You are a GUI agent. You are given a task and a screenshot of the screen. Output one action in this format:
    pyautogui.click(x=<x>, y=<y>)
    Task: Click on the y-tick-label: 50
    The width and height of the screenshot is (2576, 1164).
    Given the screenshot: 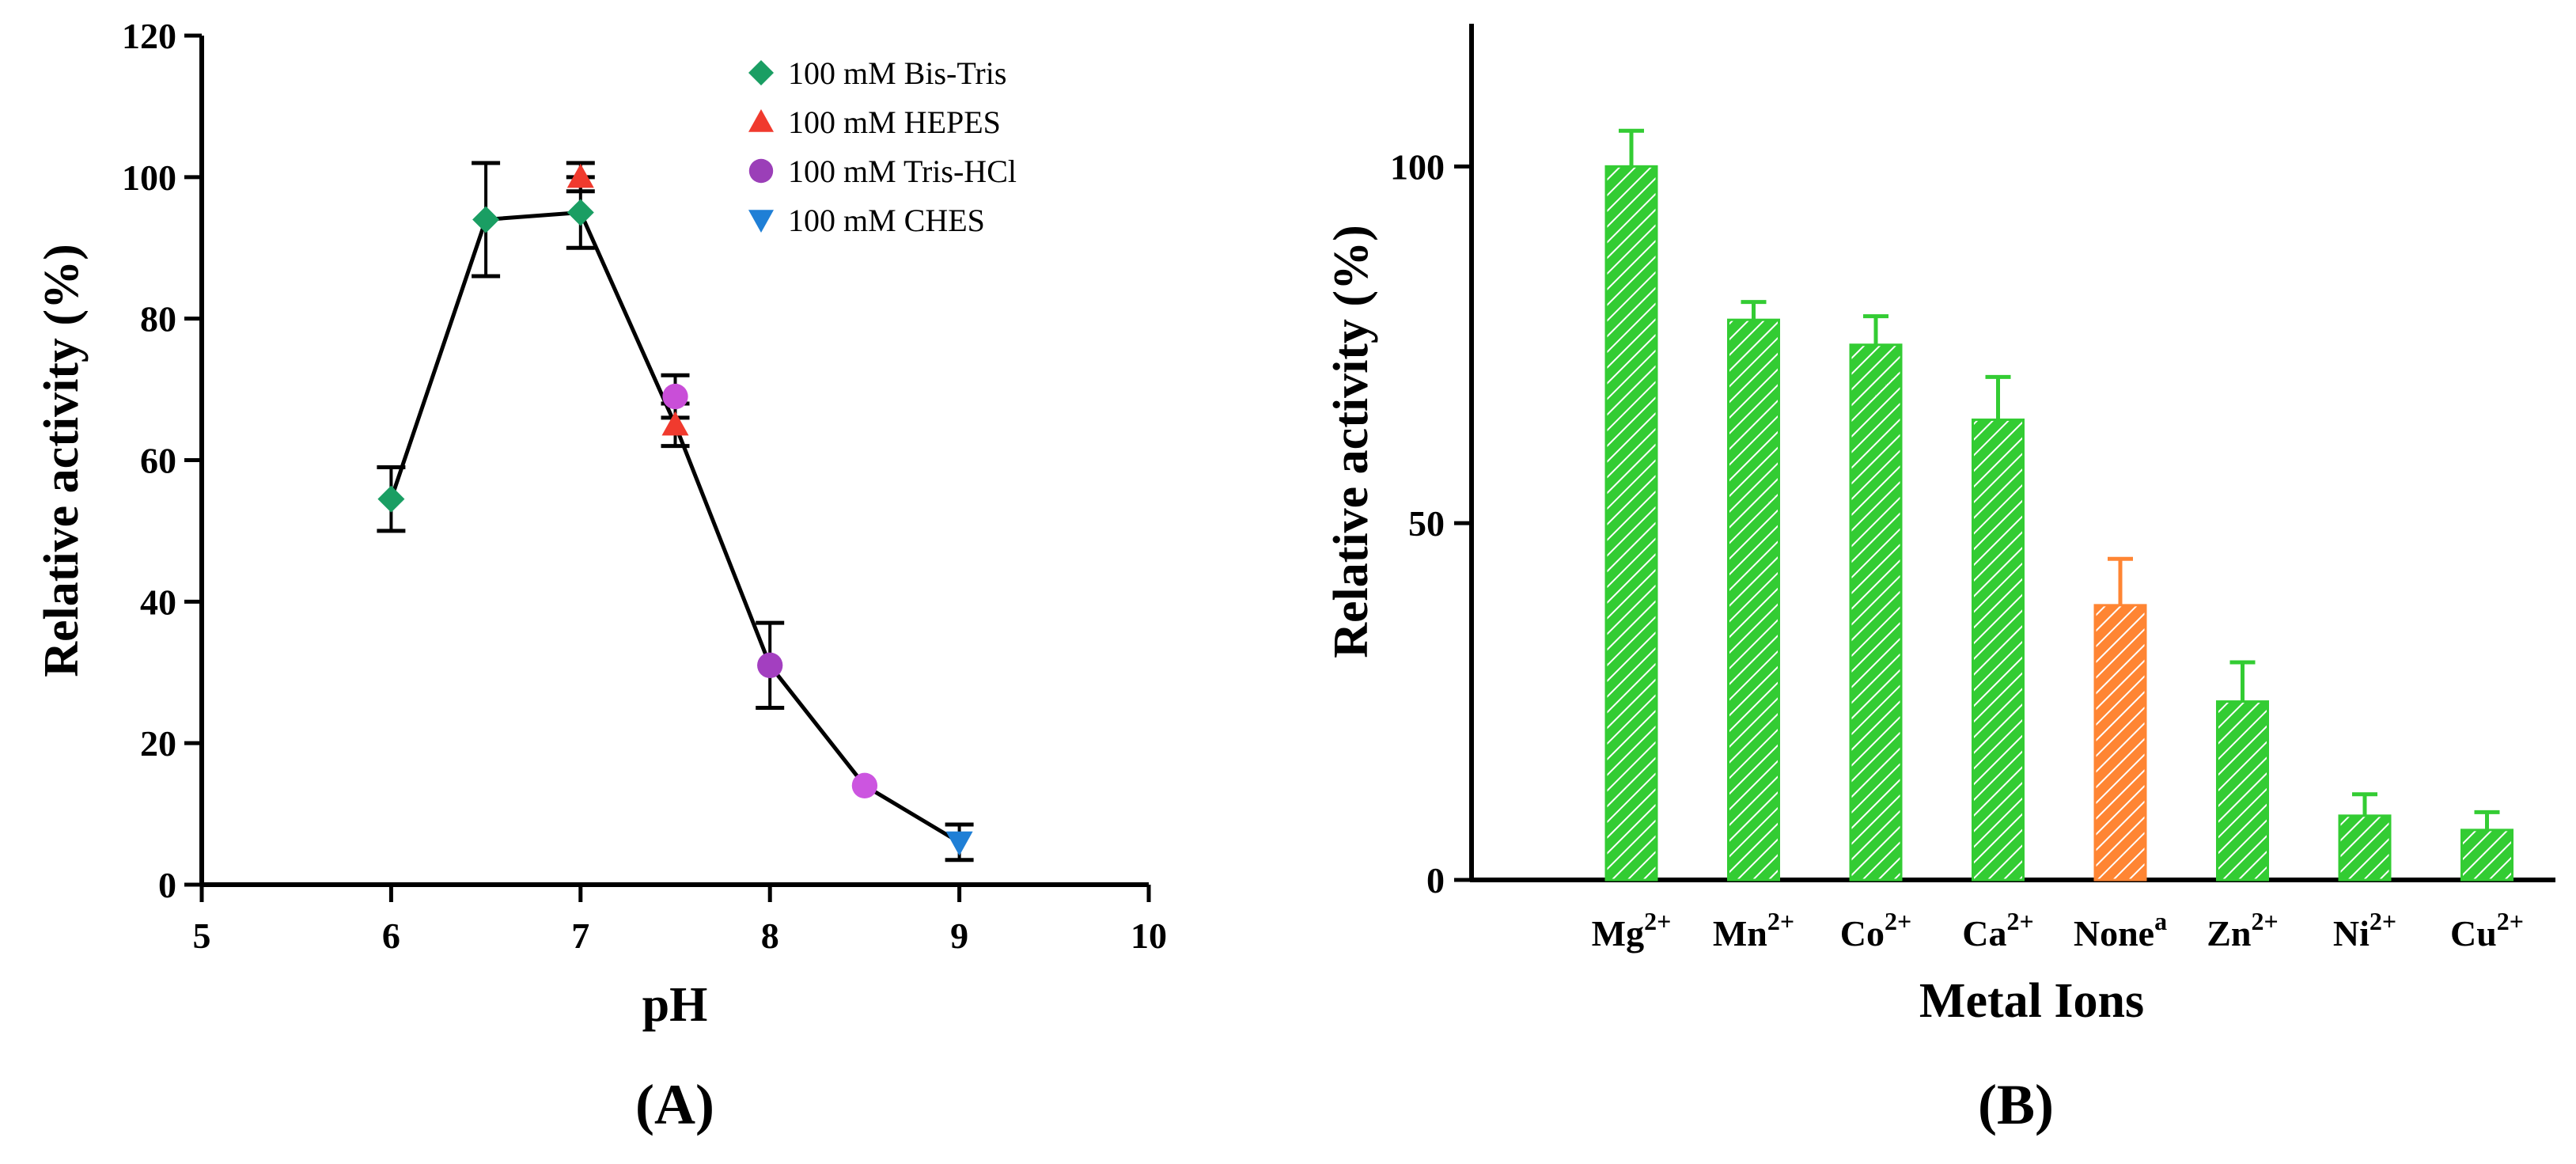 What is the action you would take?
    pyautogui.click(x=1426, y=523)
    